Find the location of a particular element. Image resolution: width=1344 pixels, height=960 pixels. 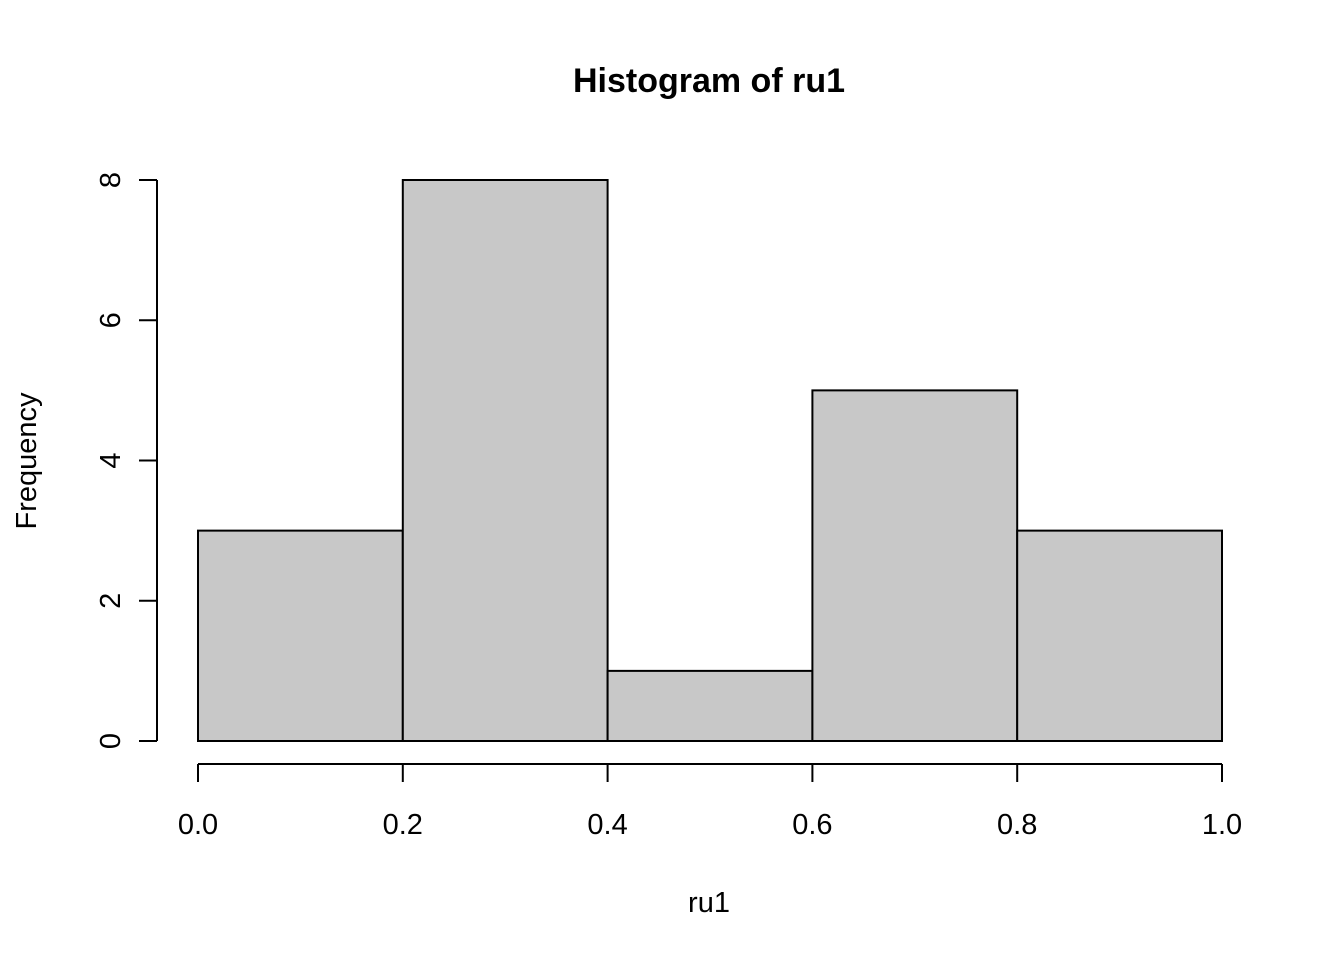

y-axis: 0 2 4 6 8 is located at coordinates (126, 460).